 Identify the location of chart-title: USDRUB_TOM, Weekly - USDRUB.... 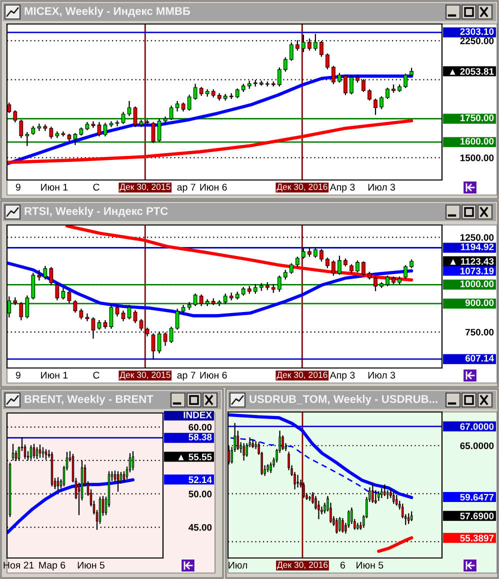
(344, 400).